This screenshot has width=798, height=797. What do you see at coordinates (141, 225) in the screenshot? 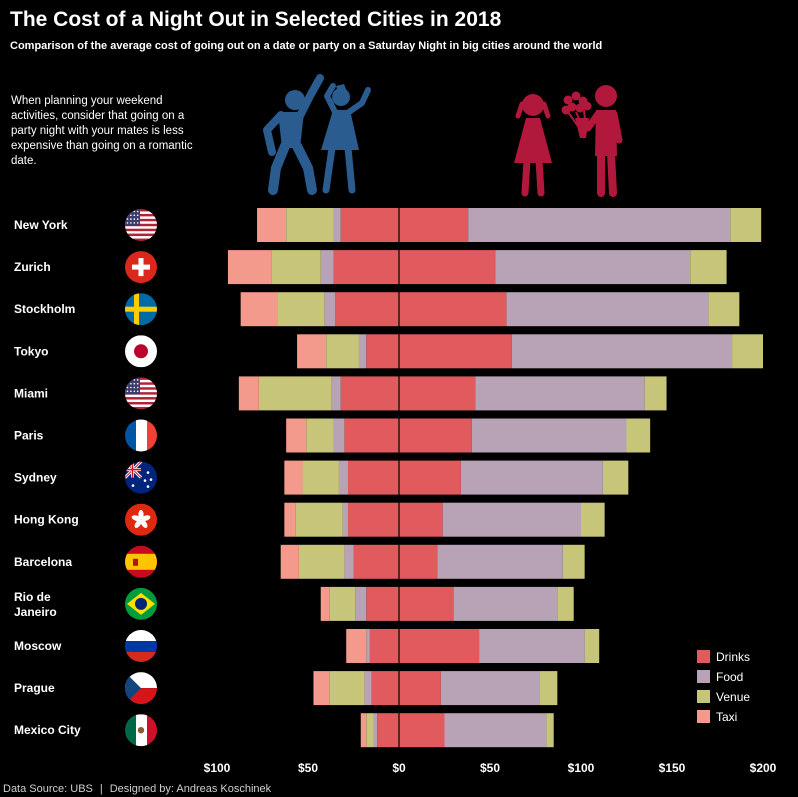
I see `usa-flag-icon` at bounding box center [141, 225].